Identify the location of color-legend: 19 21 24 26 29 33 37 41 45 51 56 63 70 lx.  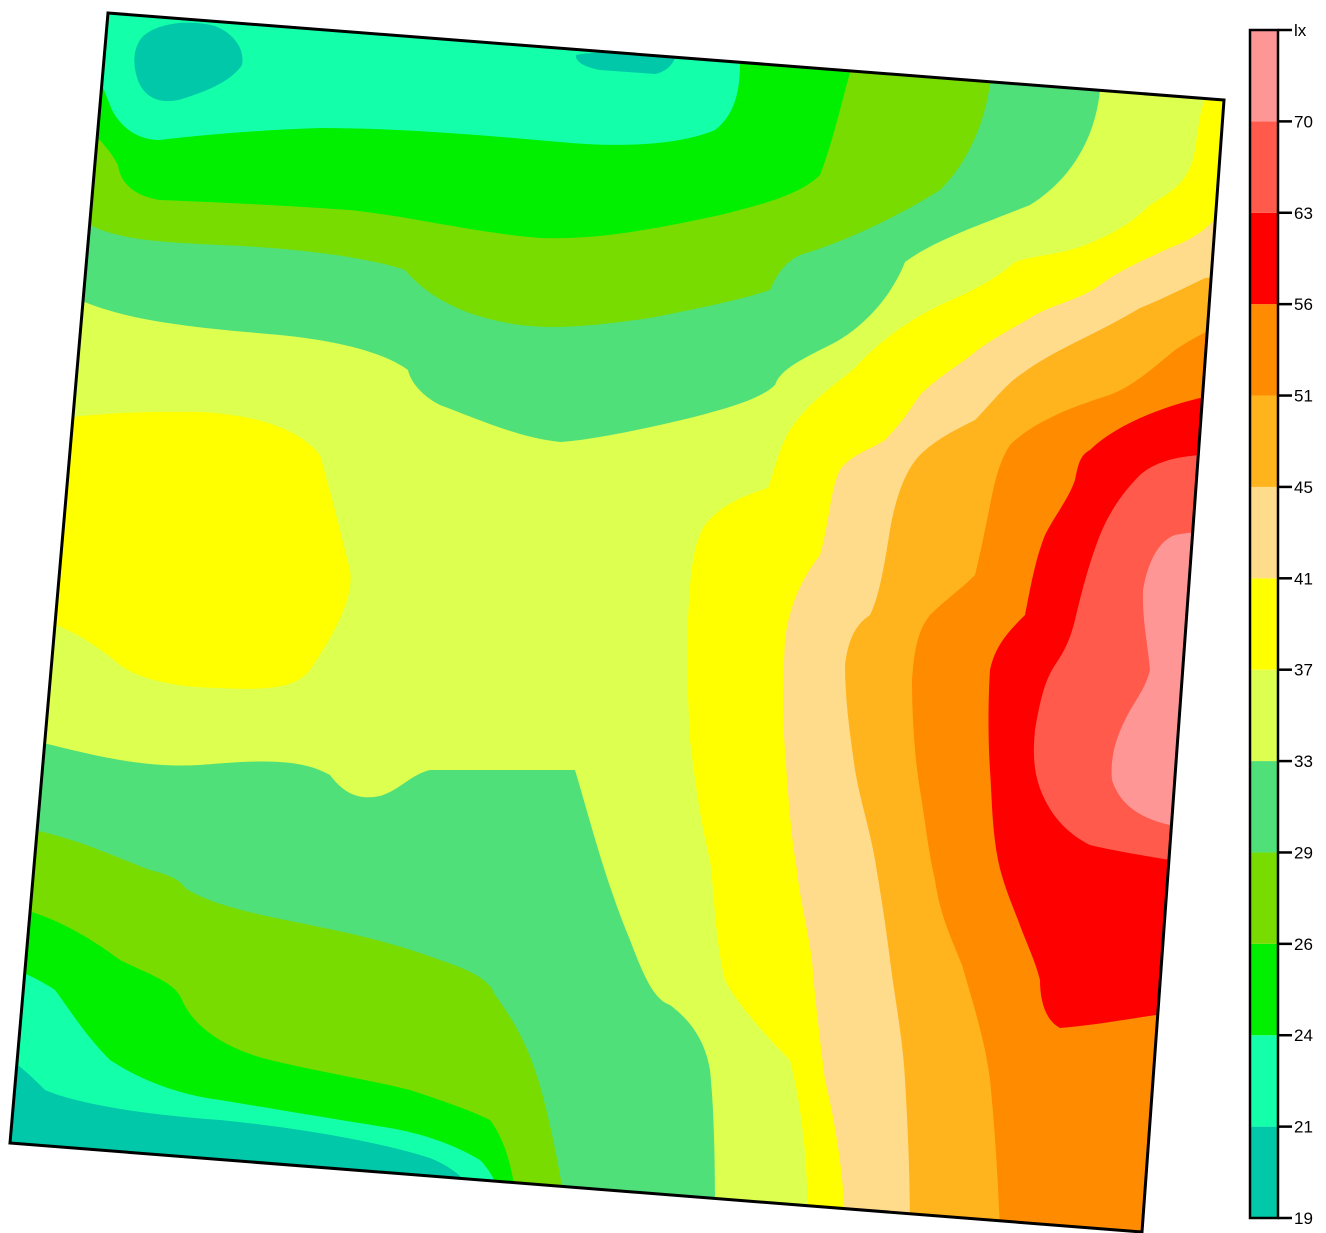
(1280, 624).